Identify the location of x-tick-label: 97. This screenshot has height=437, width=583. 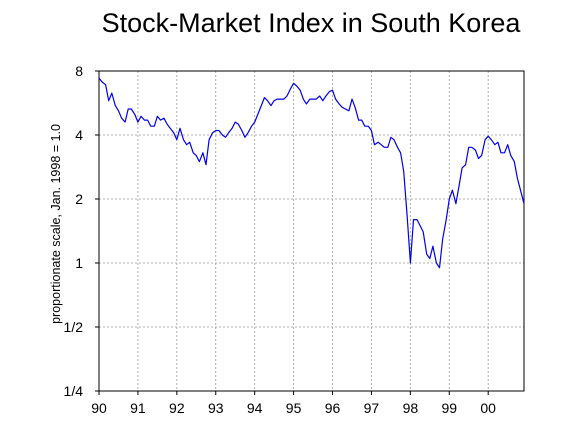
(372, 408).